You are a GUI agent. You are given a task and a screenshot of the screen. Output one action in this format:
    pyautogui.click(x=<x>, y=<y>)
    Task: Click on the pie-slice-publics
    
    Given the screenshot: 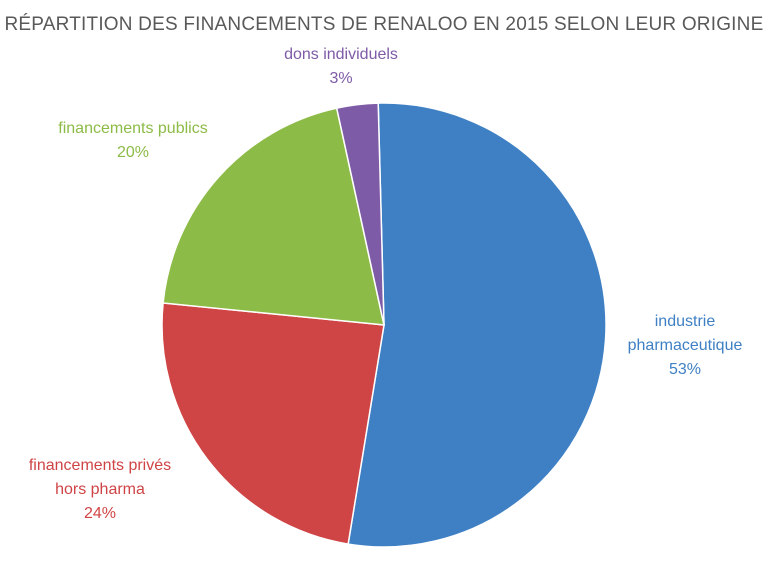 What is the action you would take?
    pyautogui.click(x=273, y=216)
    